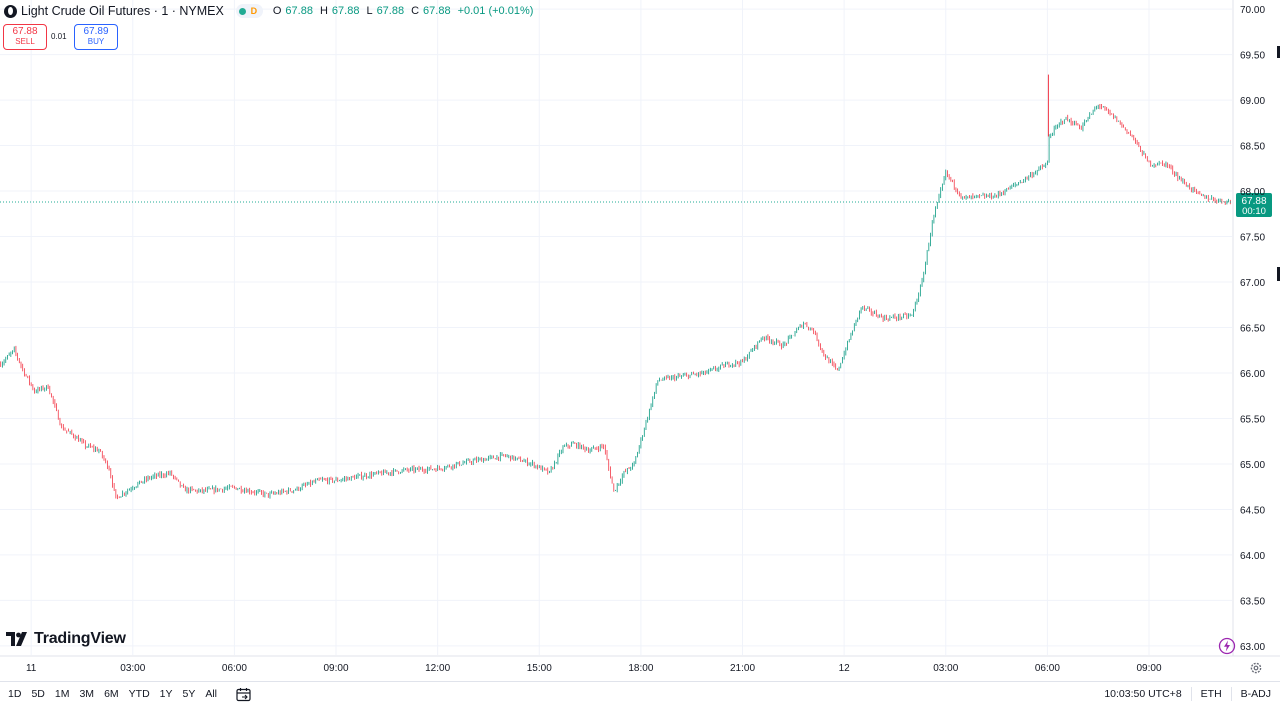  I want to click on y-tick-label: 67.00, so click(1252, 283).